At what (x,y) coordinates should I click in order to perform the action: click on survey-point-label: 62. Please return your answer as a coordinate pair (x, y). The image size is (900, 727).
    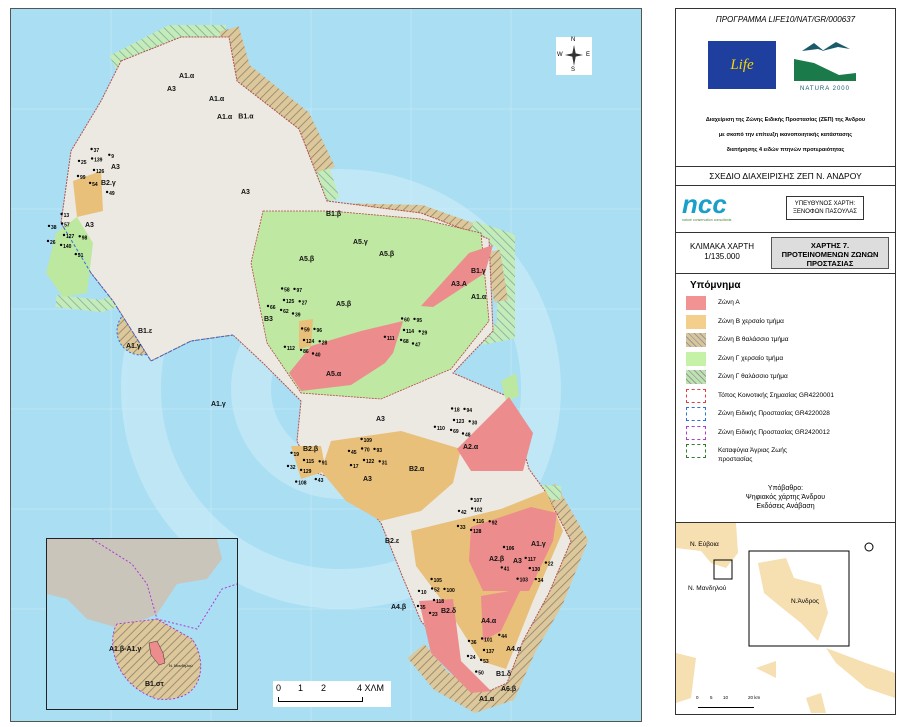
    Looking at the image, I should click on (286, 312).